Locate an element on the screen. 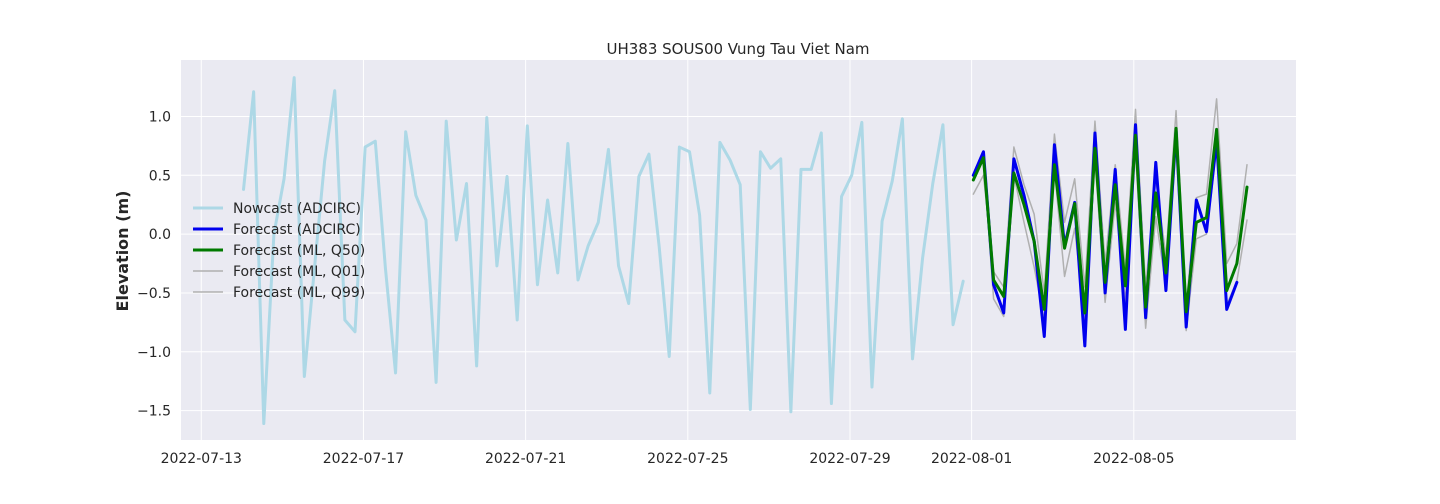 The height and width of the screenshot is (504, 1440). legend-label: Nowcast (ADCIRC) is located at coordinates (297, 209).